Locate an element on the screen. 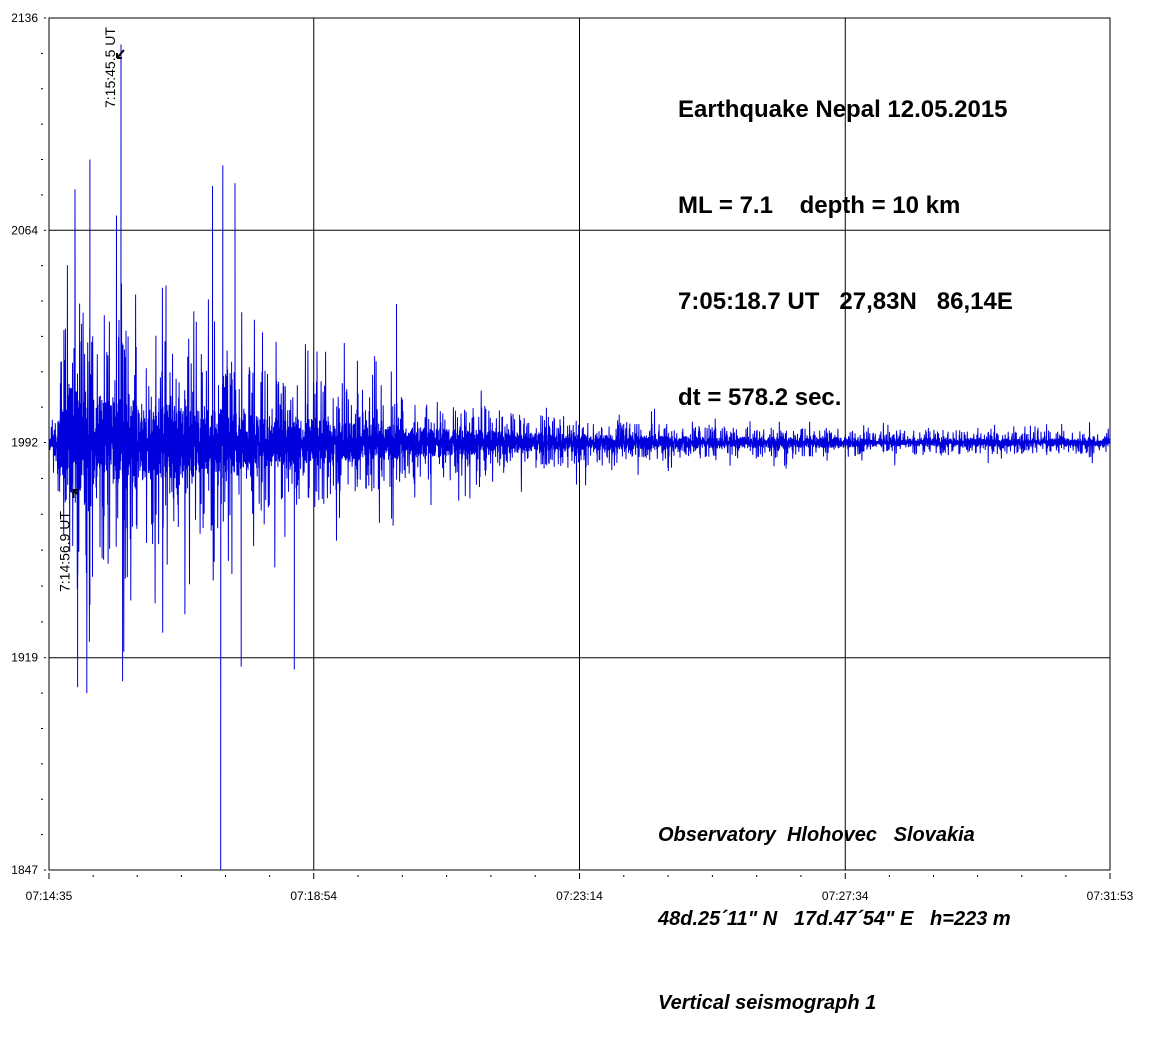  x-tick-label: 07:23:14 is located at coordinates (579, 896).